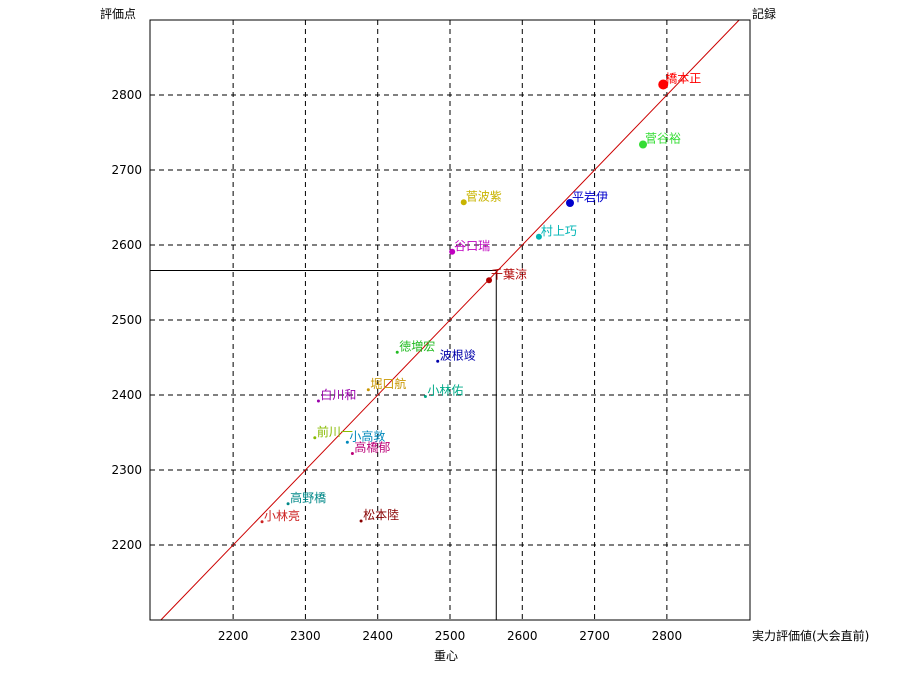 This screenshot has width=900, height=700. What do you see at coordinates (472, 246) in the screenshot?
I see `data-point-label: 谷口瑞` at bounding box center [472, 246].